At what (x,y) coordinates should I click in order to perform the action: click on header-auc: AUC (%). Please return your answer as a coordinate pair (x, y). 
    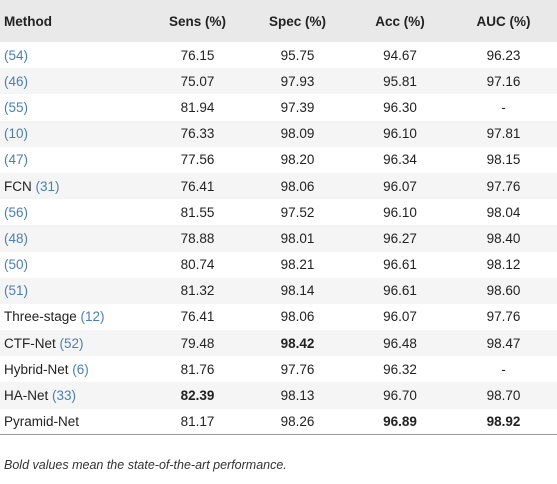
    Looking at the image, I should click on (503, 21).